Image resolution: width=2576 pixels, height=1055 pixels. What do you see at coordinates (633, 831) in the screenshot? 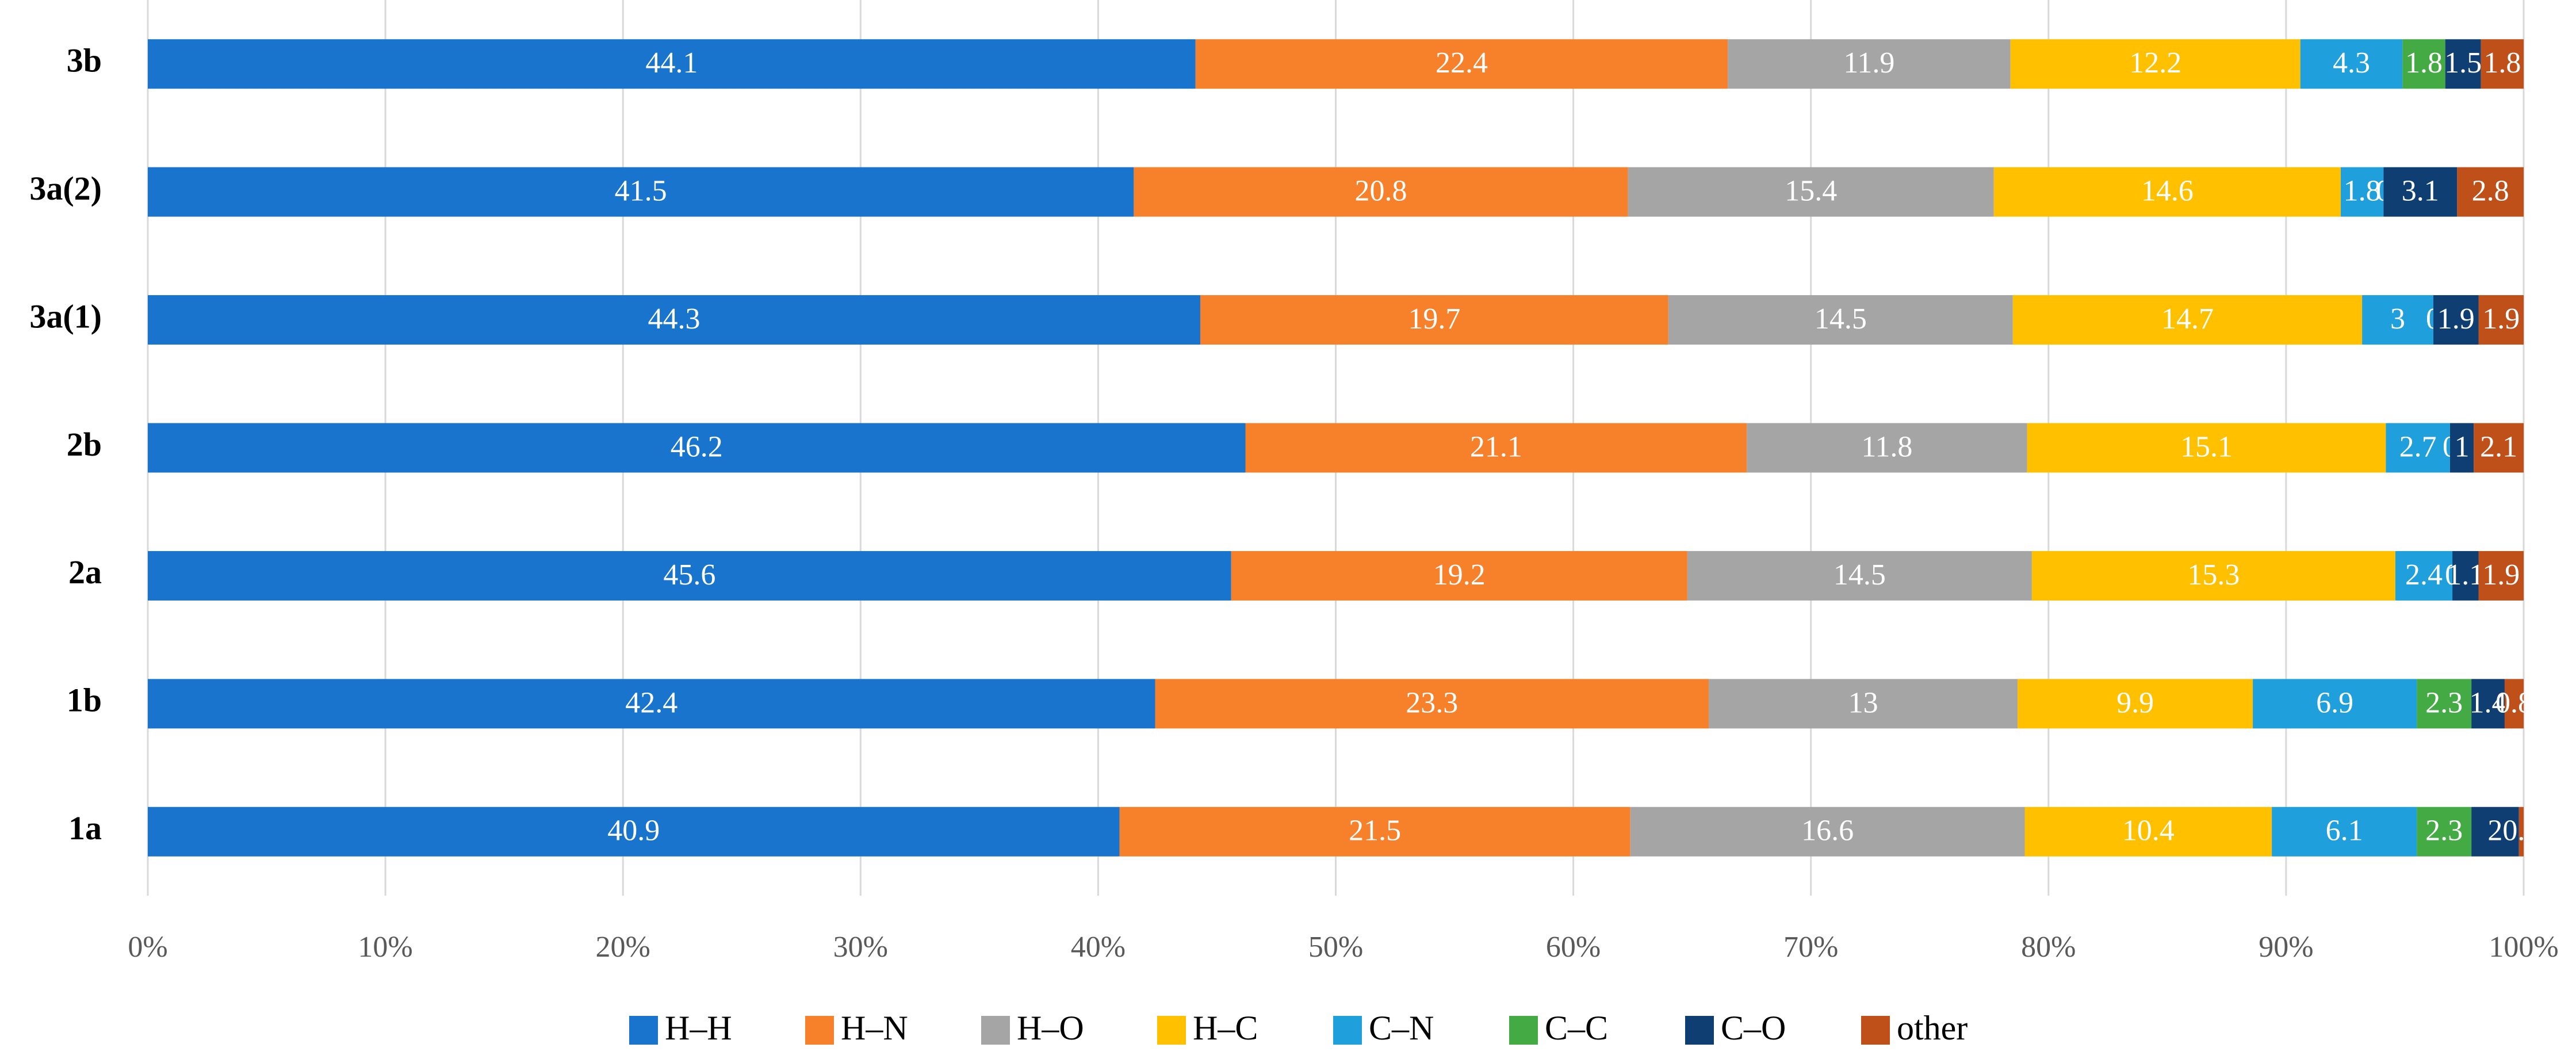
I see `value-label: 40.9` at bounding box center [633, 831].